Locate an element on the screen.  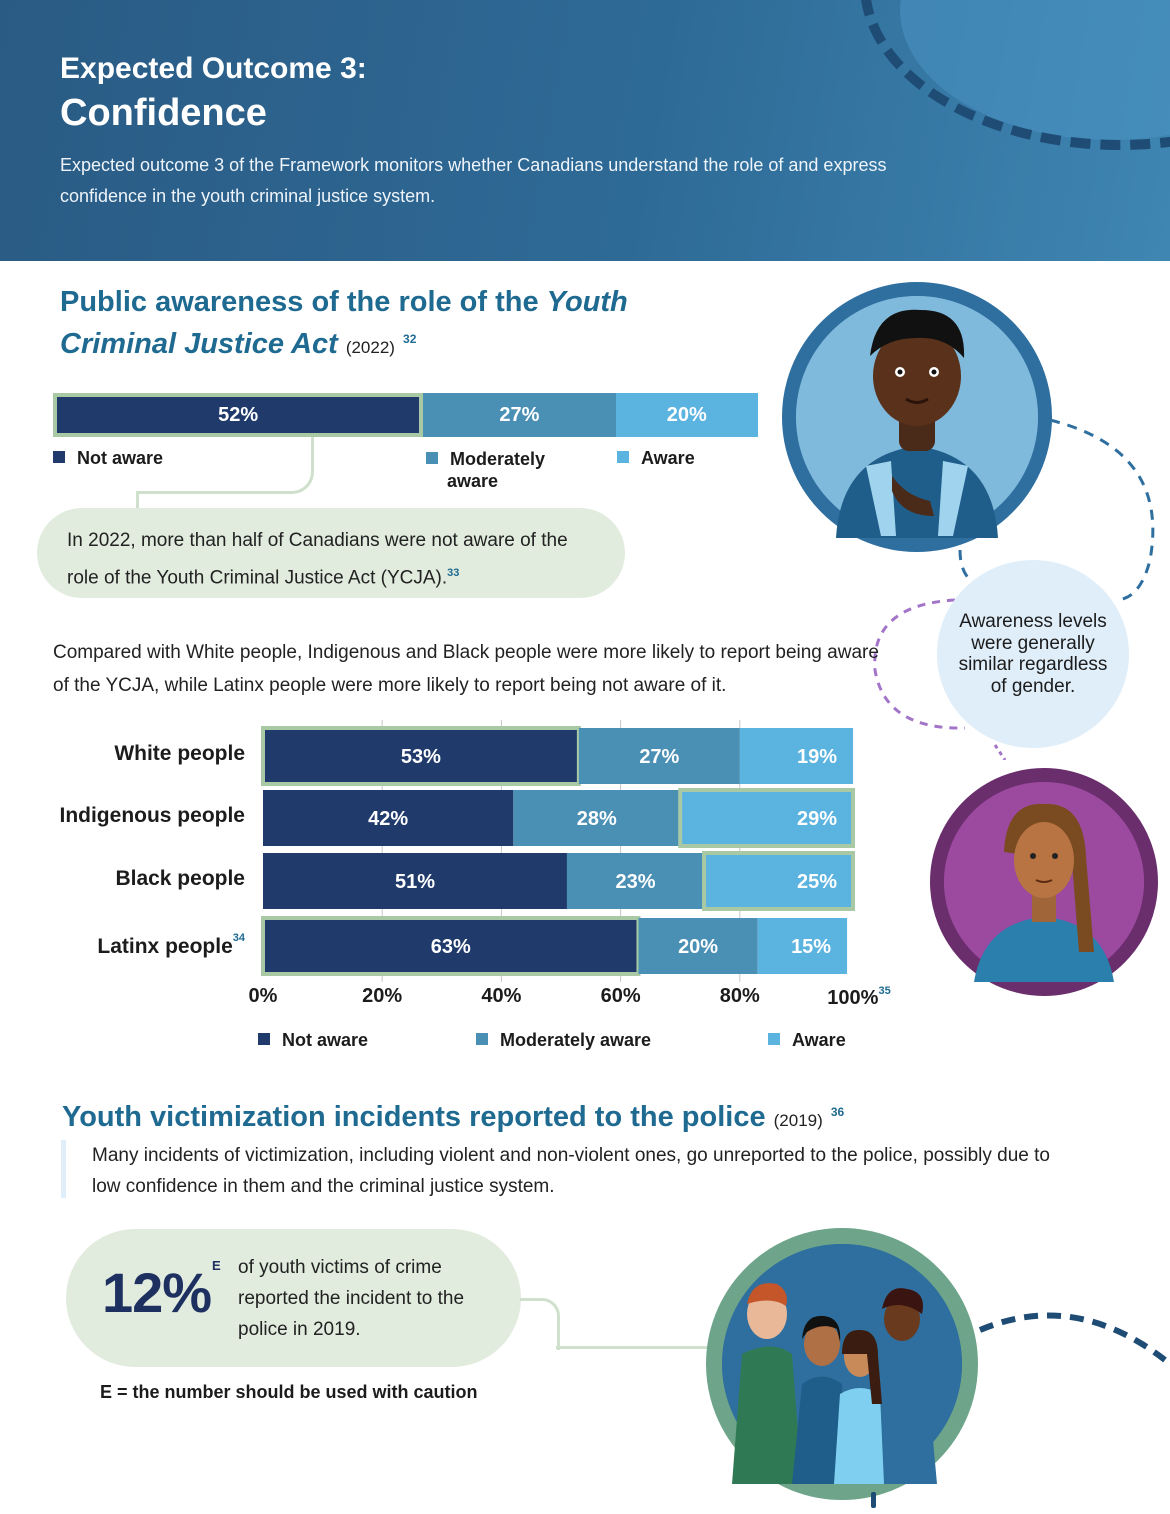
data-label: 63% is located at coordinates (451, 947).